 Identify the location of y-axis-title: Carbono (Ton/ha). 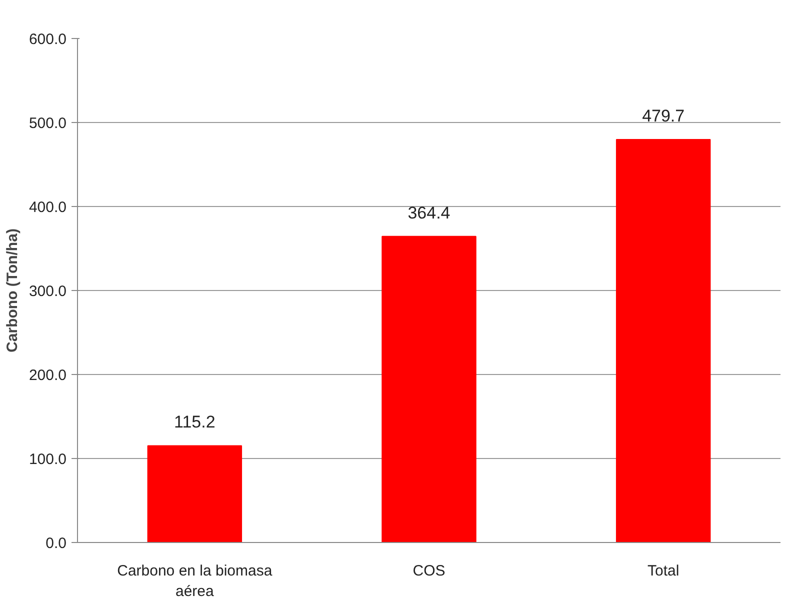
(12, 290).